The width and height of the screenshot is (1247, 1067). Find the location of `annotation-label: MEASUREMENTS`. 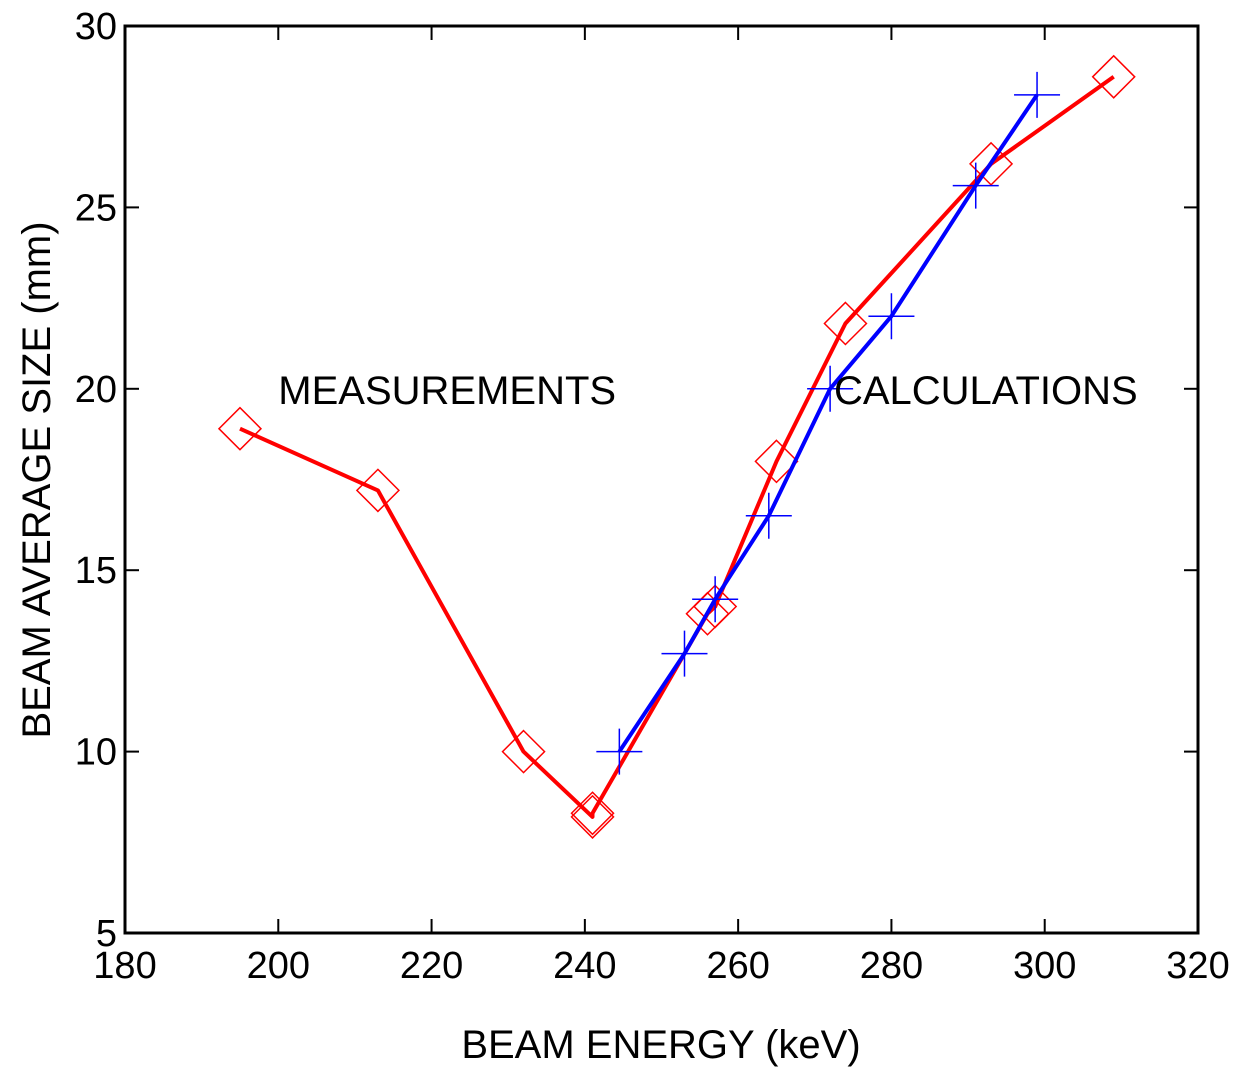

annotation-label: MEASUREMENTS is located at coordinates (447, 391).